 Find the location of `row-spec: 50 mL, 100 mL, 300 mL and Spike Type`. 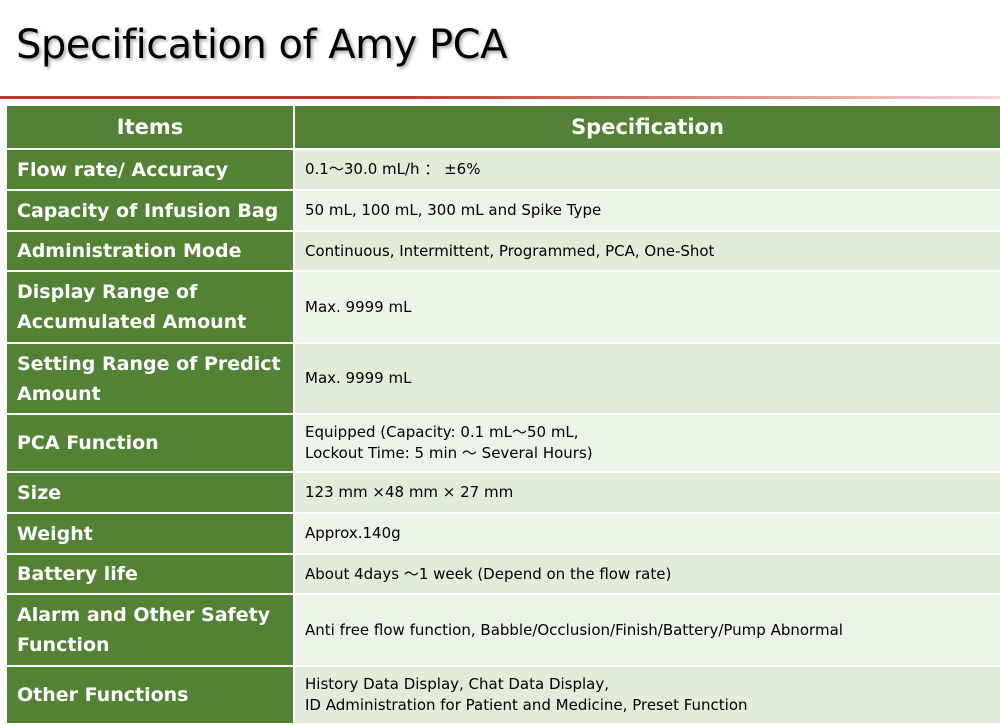

row-spec: 50 mL, 100 mL, 300 mL and Spike Type is located at coordinates (646, 210).